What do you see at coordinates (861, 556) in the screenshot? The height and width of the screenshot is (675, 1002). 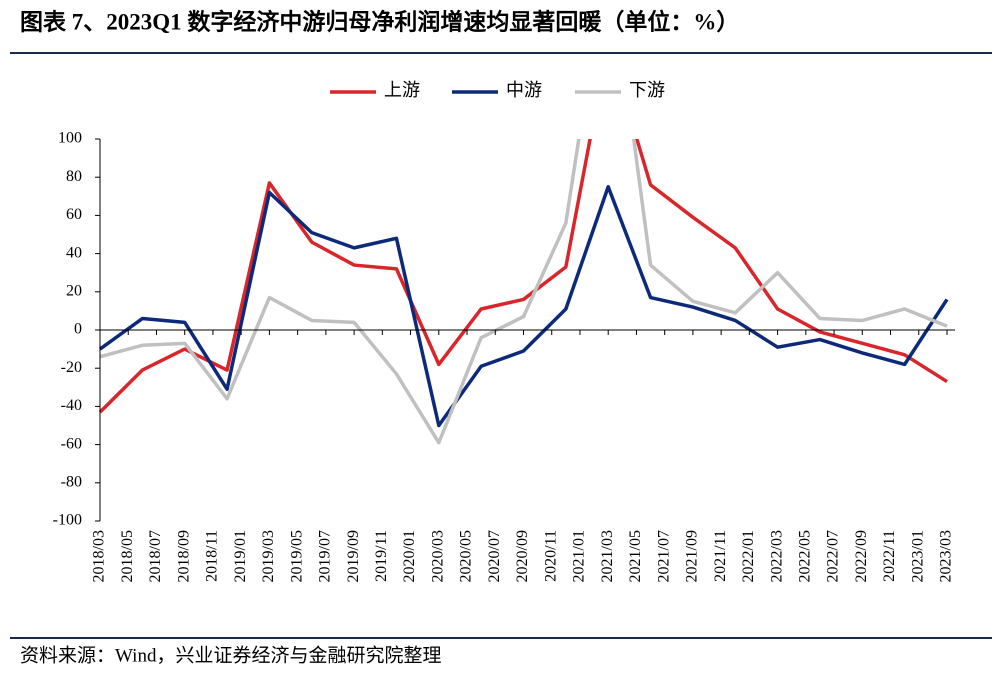 I see `x-tick-label: 2022/09` at bounding box center [861, 556].